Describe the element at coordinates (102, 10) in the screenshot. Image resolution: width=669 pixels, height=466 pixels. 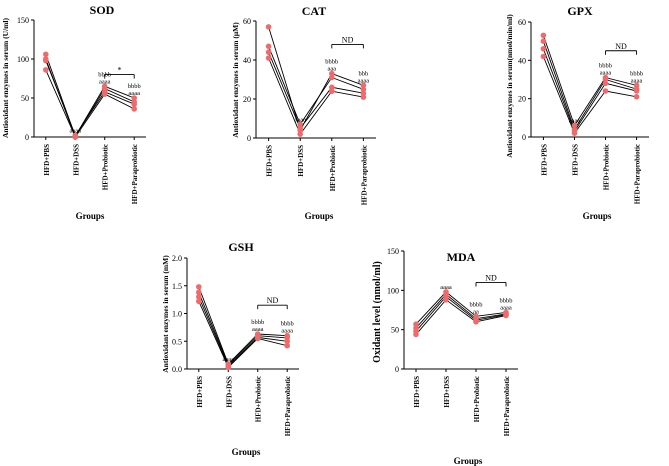
I see `chart-title: SOD` at that location.